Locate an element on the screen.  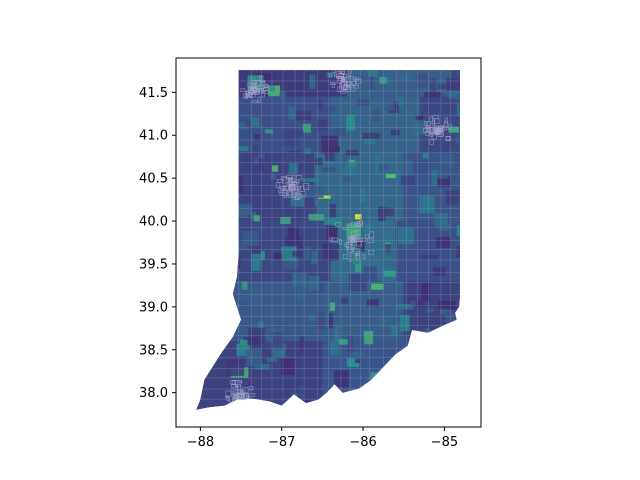
x-tick-label-3: −85 is located at coordinates (444, 442).